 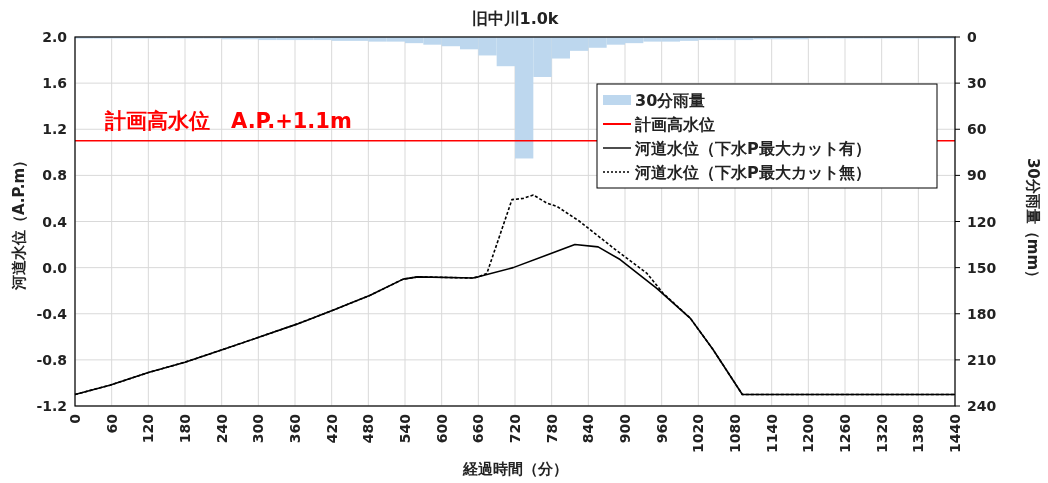 I want to click on legend-label: 30分雨量, so click(x=670, y=100).